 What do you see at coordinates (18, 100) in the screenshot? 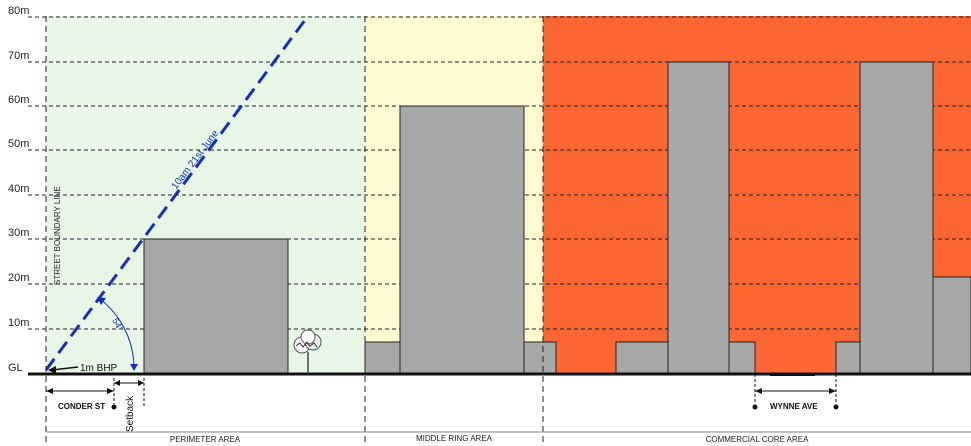
I see `height-label-60m: 60m` at bounding box center [18, 100].